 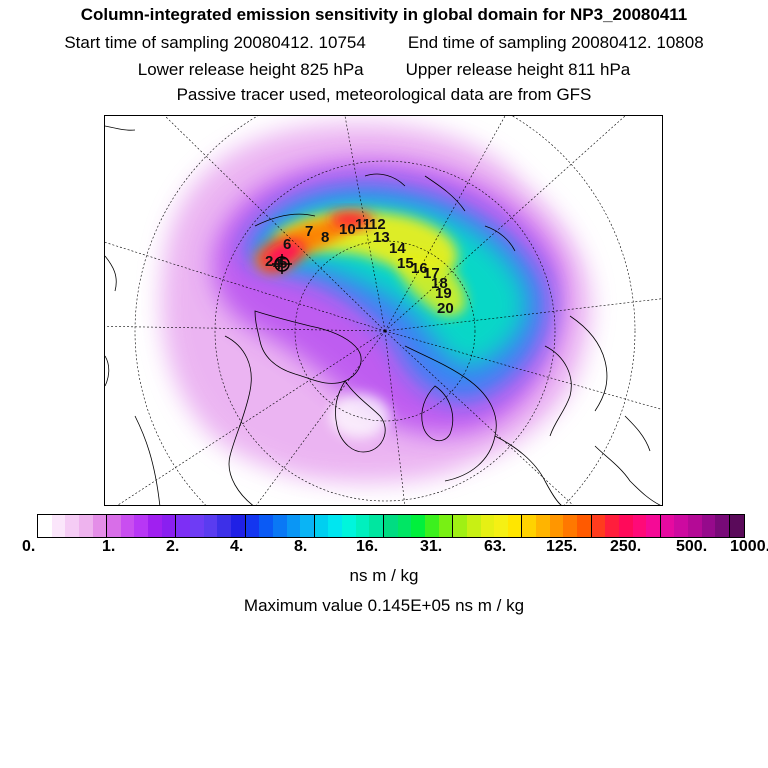 What do you see at coordinates (347, 229) in the screenshot?
I see `track-label-10: 10` at bounding box center [347, 229].